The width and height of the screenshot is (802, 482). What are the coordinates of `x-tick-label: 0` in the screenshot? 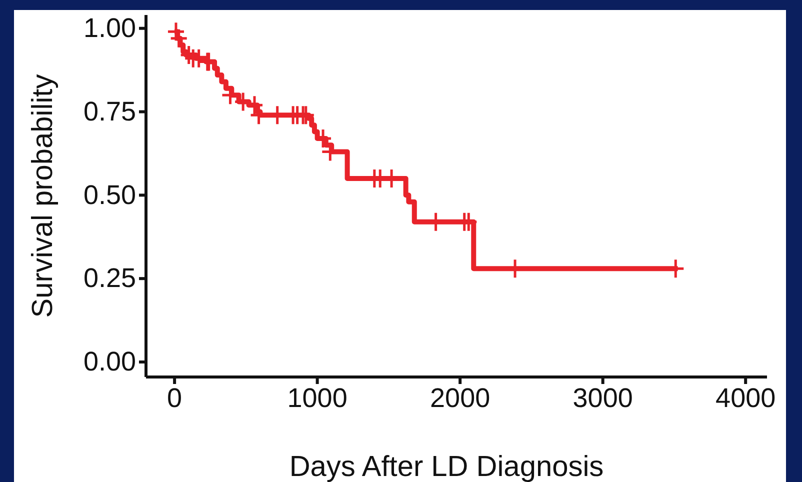 It's located at (174, 398).